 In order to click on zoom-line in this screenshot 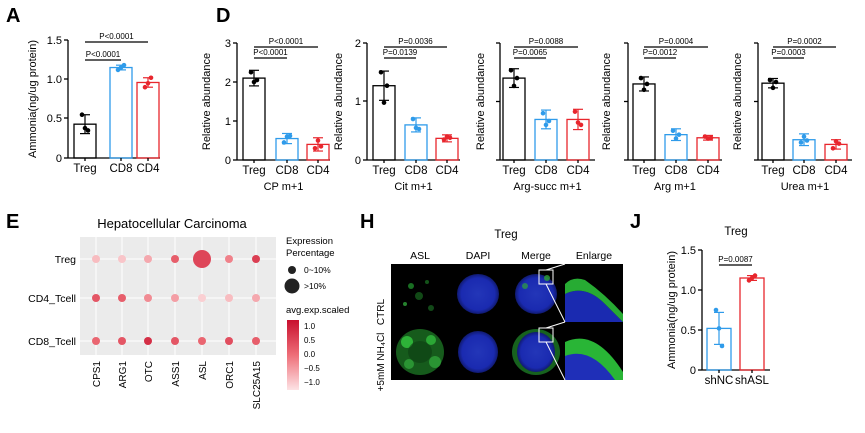, I will do `click(555, 361)`.